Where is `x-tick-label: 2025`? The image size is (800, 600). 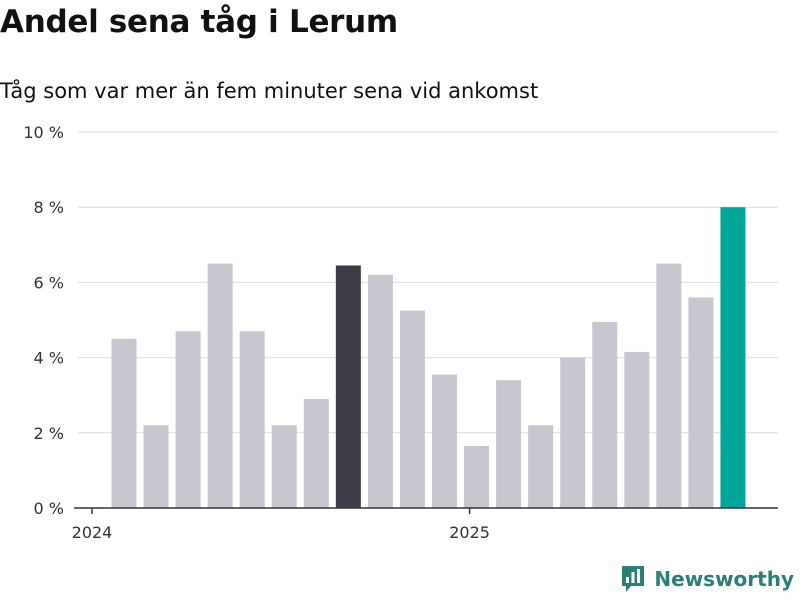
x-tick-label: 2025 is located at coordinates (469, 532).